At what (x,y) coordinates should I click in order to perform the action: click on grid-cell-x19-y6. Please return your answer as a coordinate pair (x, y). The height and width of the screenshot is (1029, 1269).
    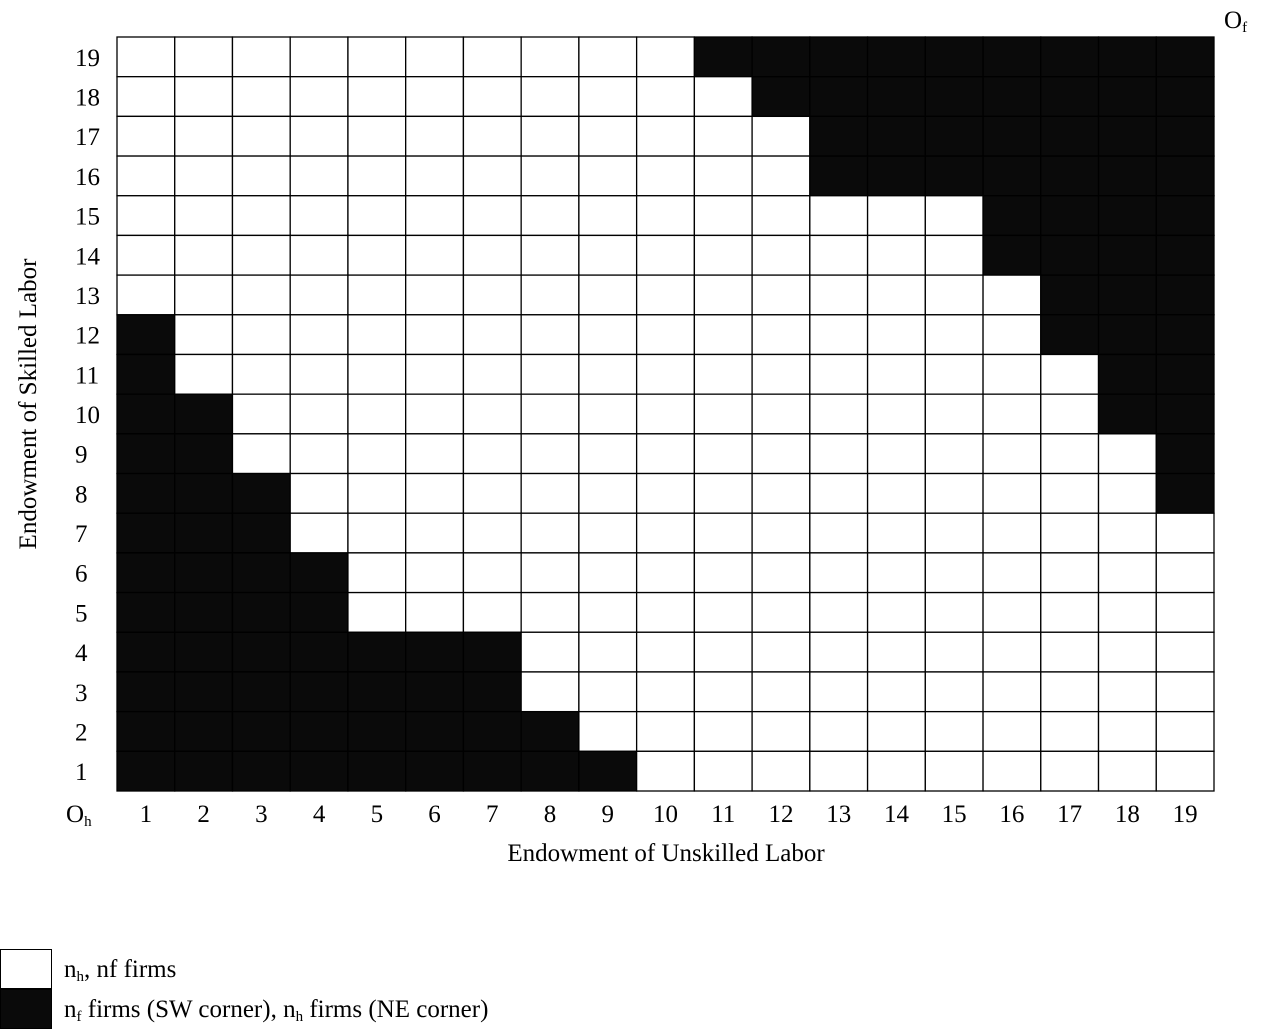
    Looking at the image, I should click on (1185, 573).